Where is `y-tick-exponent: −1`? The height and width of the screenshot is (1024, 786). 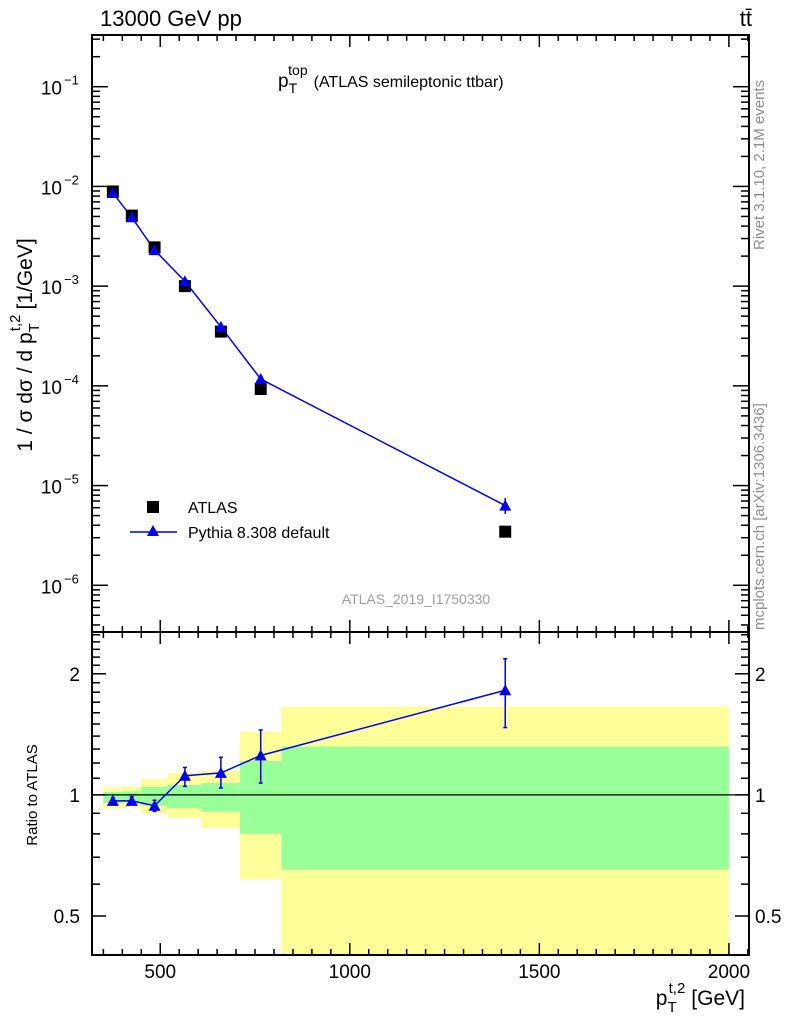
y-tick-exponent: −1 is located at coordinates (71, 80).